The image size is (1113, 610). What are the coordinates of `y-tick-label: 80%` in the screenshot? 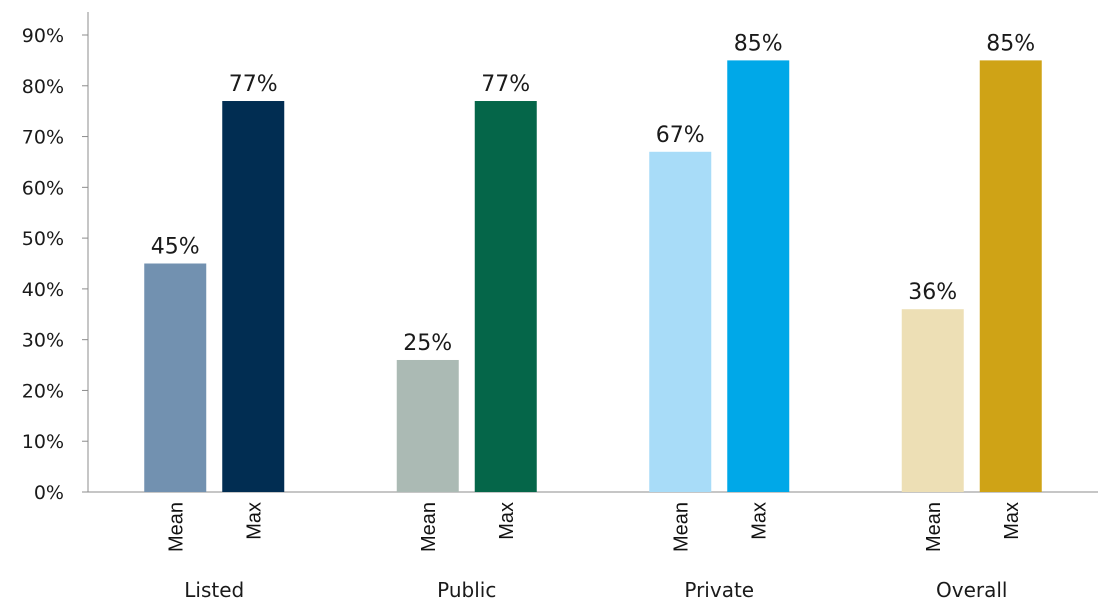 It's located at (43, 87).